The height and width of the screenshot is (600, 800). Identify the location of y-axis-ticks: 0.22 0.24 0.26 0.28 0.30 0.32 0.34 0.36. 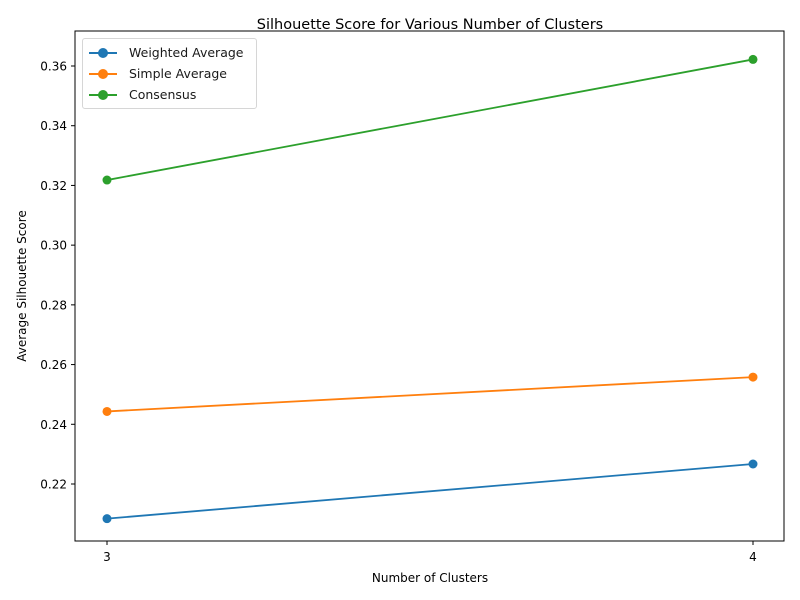
(57, 276).